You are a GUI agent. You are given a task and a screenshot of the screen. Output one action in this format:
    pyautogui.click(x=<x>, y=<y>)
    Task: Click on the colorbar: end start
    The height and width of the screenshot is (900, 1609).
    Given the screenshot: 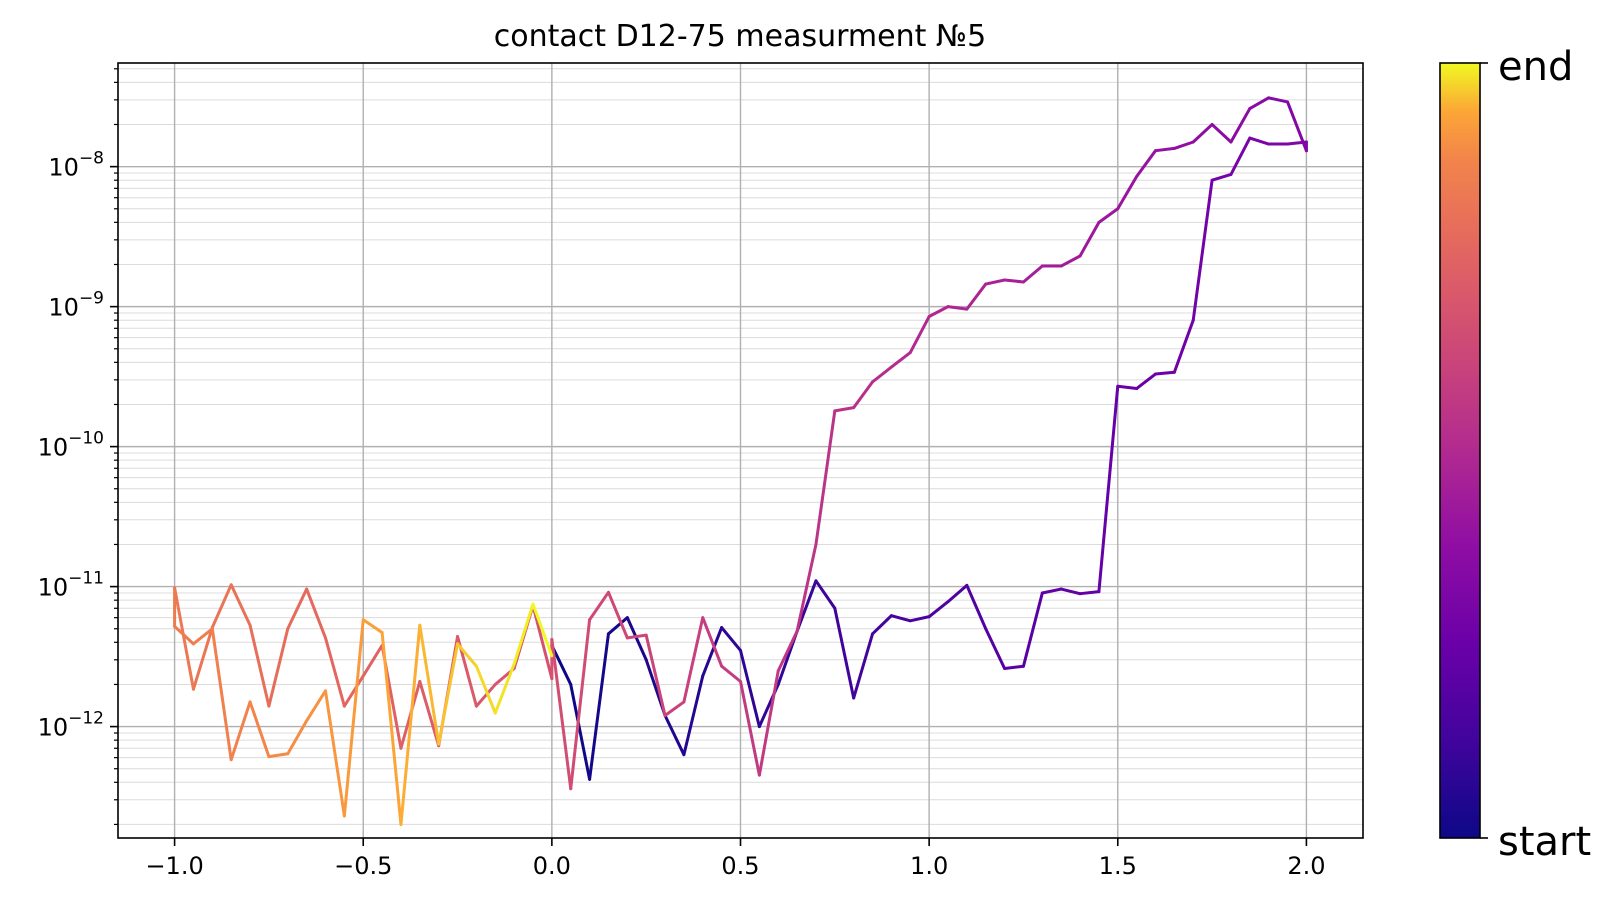 What is the action you would take?
    pyautogui.click(x=1515, y=454)
    